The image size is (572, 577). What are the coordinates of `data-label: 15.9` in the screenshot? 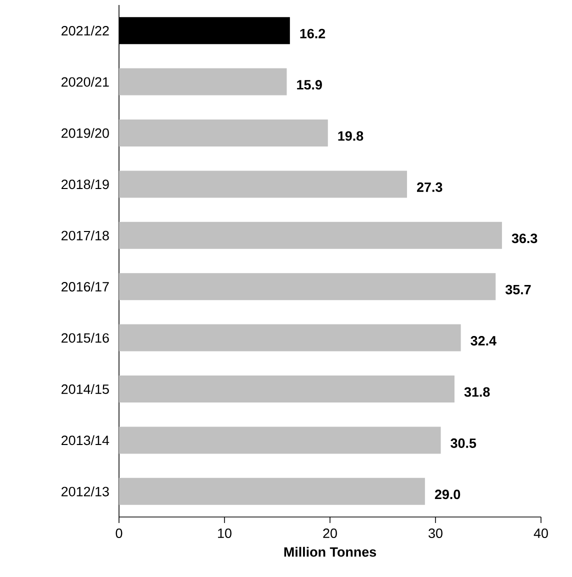 It's located at (309, 85).